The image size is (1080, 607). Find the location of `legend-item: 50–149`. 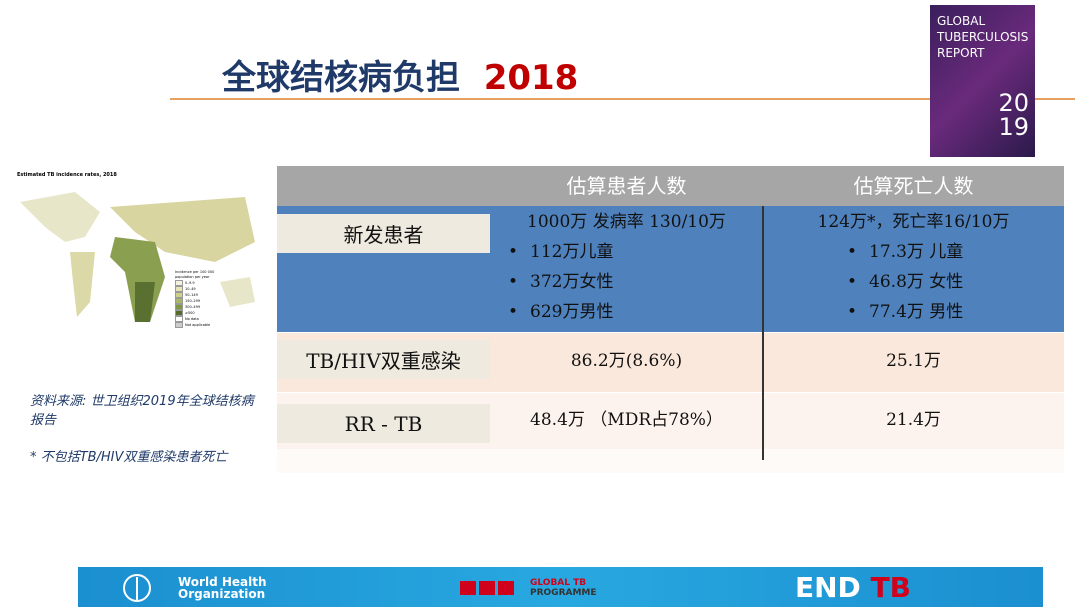

legend-item: 50–149 is located at coordinates (195, 295).